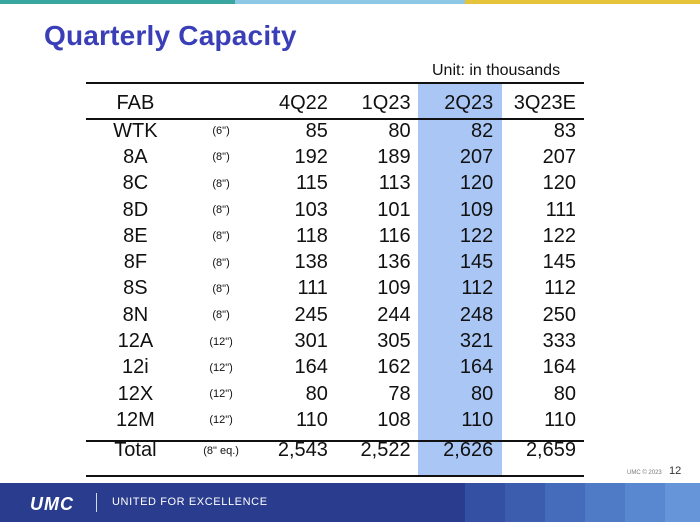 This screenshot has width=700, height=522. Describe the element at coordinates (350, 2) in the screenshot. I see `top-accent-bar` at that location.